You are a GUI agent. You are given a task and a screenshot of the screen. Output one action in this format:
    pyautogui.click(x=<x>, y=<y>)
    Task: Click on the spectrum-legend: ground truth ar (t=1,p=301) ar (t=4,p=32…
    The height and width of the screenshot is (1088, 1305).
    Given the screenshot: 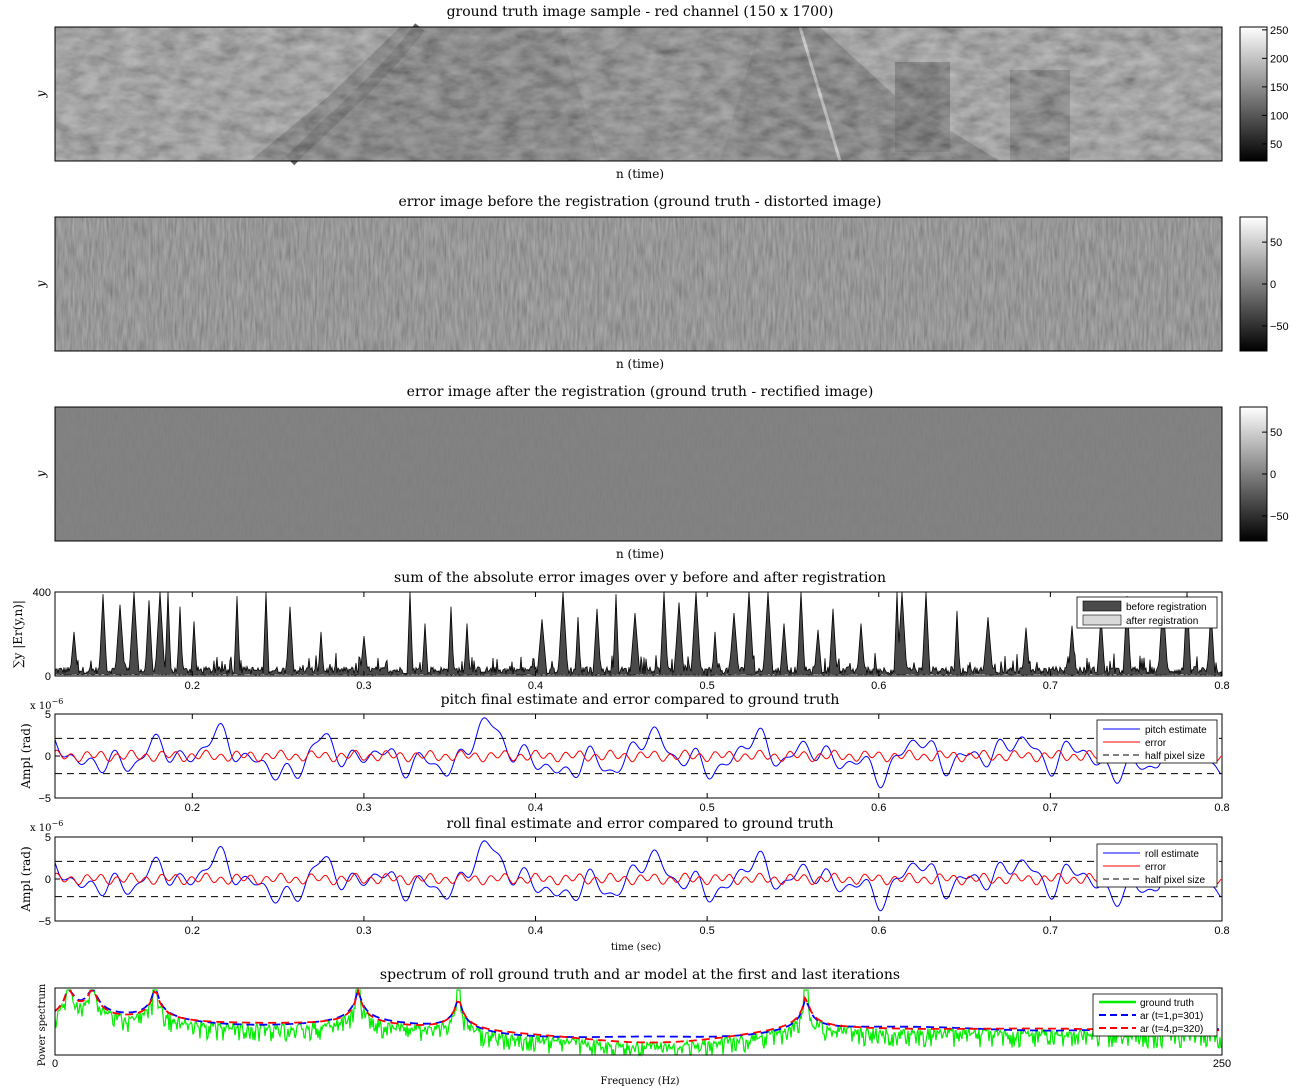 What is the action you would take?
    pyautogui.click(x=1155, y=1015)
    